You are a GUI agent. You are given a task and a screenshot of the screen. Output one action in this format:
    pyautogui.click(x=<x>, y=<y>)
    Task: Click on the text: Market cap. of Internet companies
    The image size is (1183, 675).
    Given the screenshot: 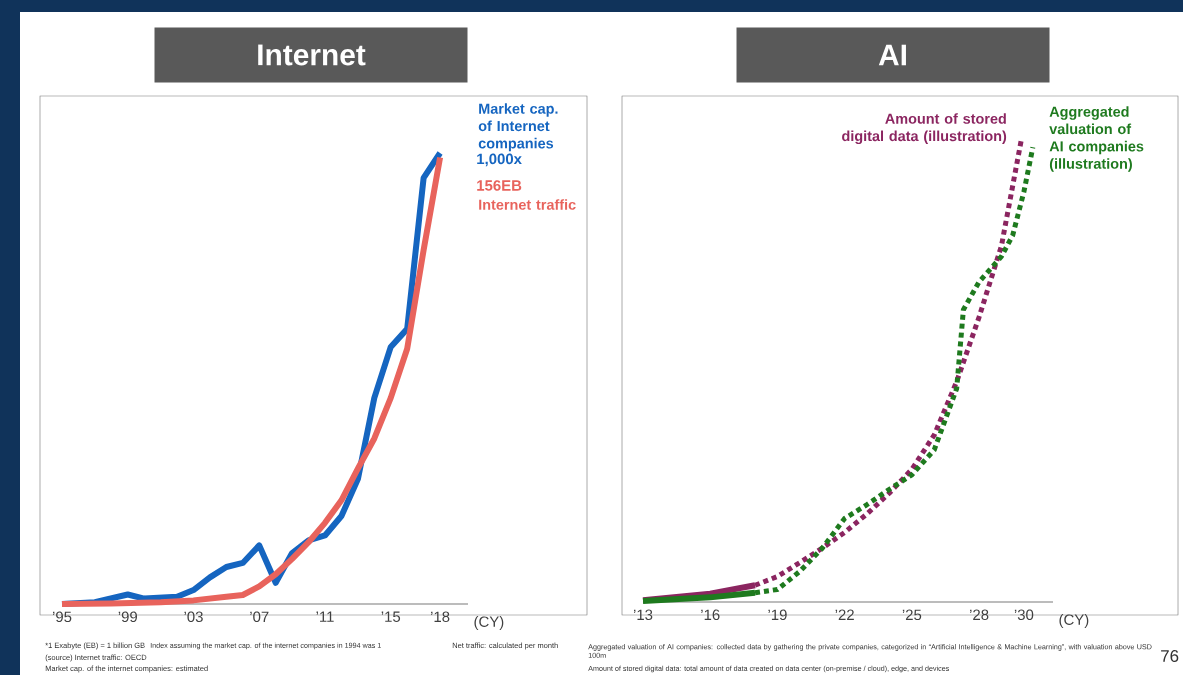 What is the action you would take?
    pyautogui.click(x=518, y=127)
    